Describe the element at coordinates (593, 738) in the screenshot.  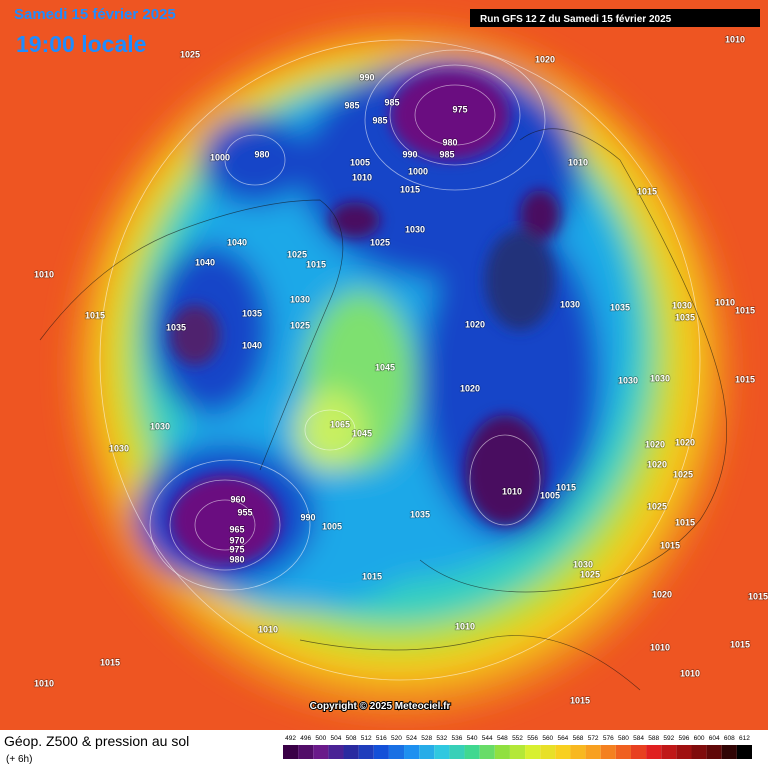
I see `scale-label: 572` at that location.